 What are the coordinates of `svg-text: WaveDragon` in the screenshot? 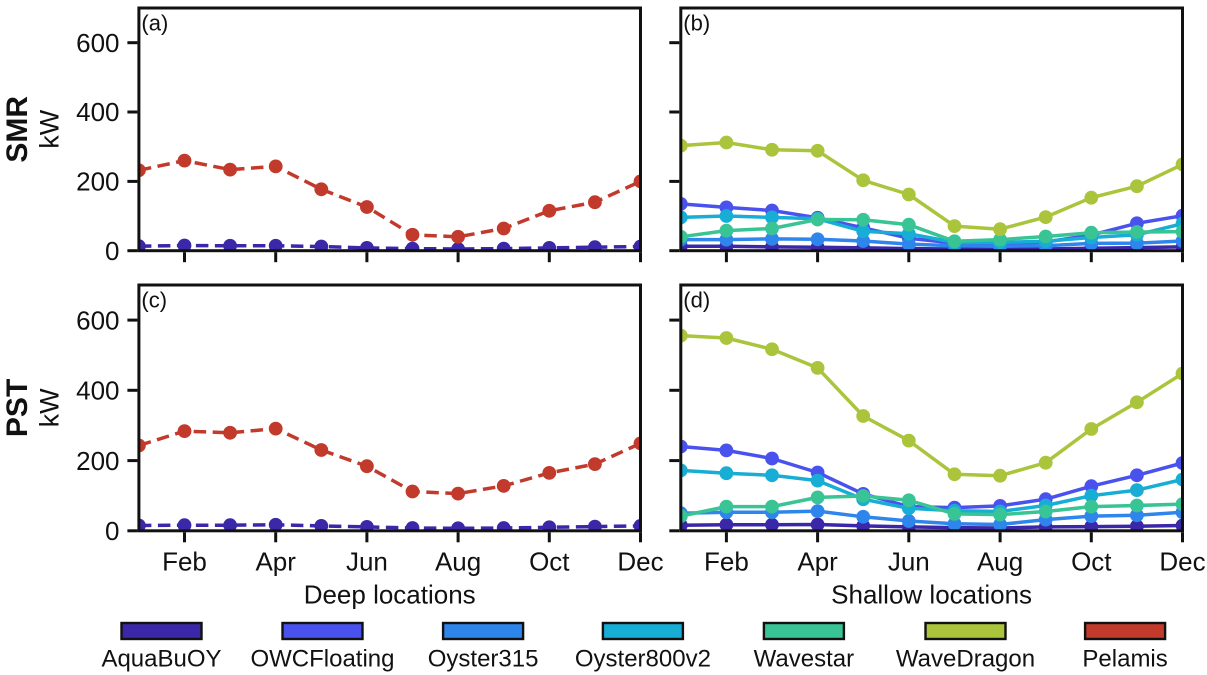 It's located at (965, 659).